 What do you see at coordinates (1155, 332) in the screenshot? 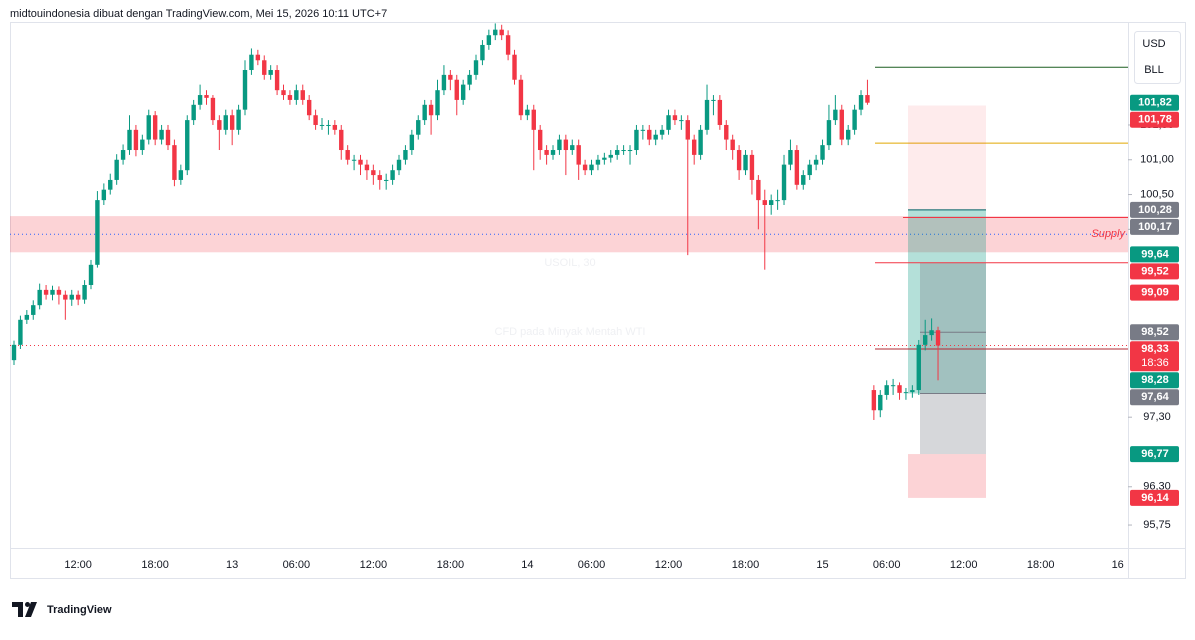
I see `price-badge-label: 98,52` at bounding box center [1155, 332].